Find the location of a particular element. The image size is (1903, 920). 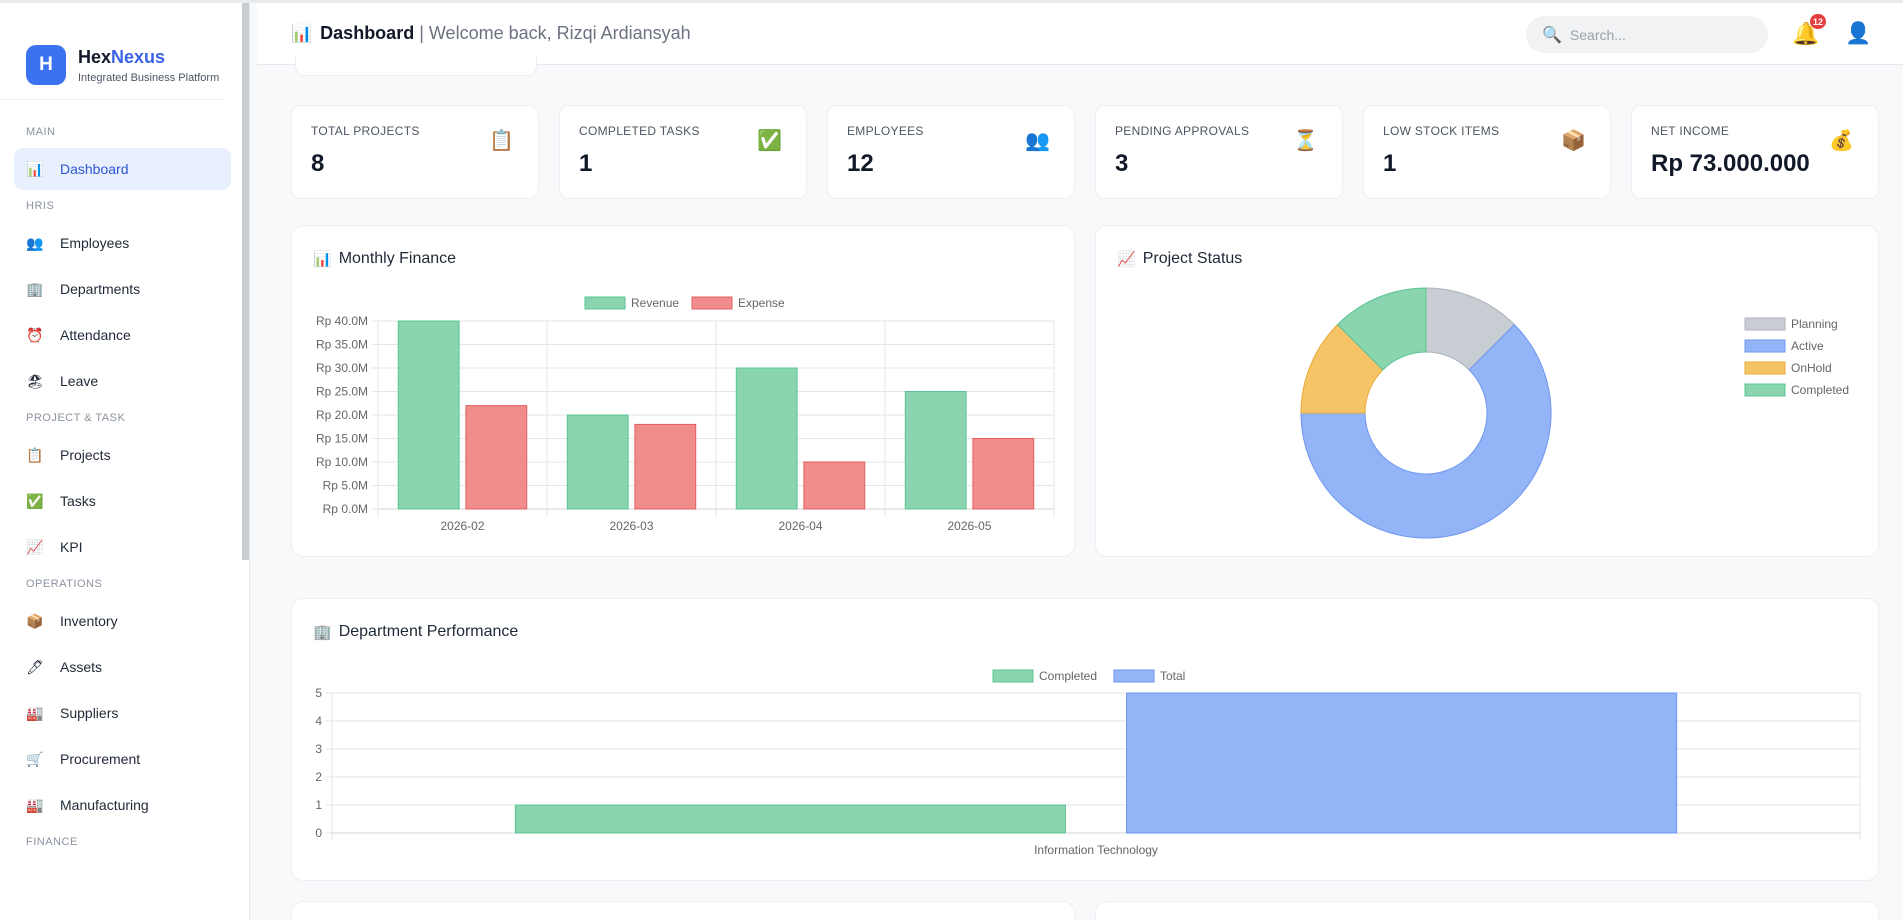

stat-card-net-income: NET INCOME Rp 73.000.000 💰 is located at coordinates (1755, 152).